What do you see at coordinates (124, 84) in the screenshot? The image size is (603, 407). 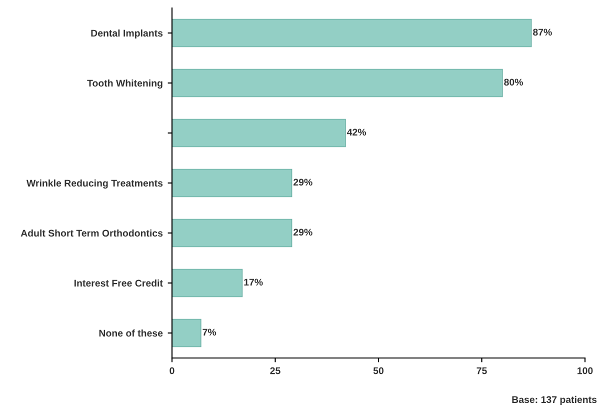 I see `y-tick-label: Tooth Whitening` at bounding box center [124, 84].